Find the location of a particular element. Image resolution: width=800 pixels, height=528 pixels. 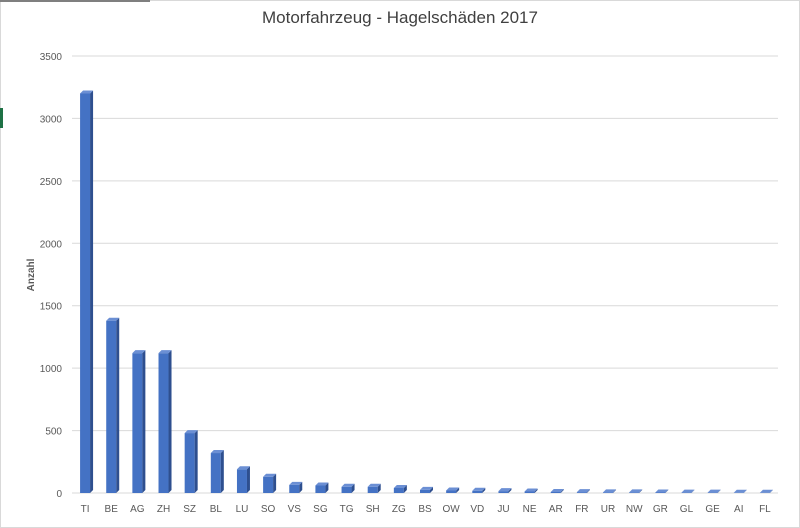

bar-vd is located at coordinates (479, 490).